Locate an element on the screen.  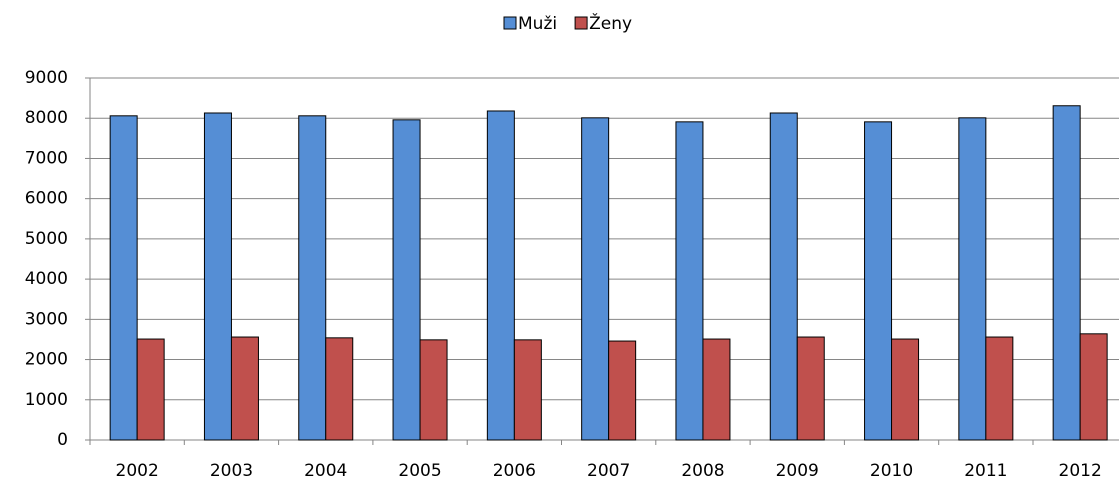
x-tick-label: 2002 is located at coordinates (137, 471).